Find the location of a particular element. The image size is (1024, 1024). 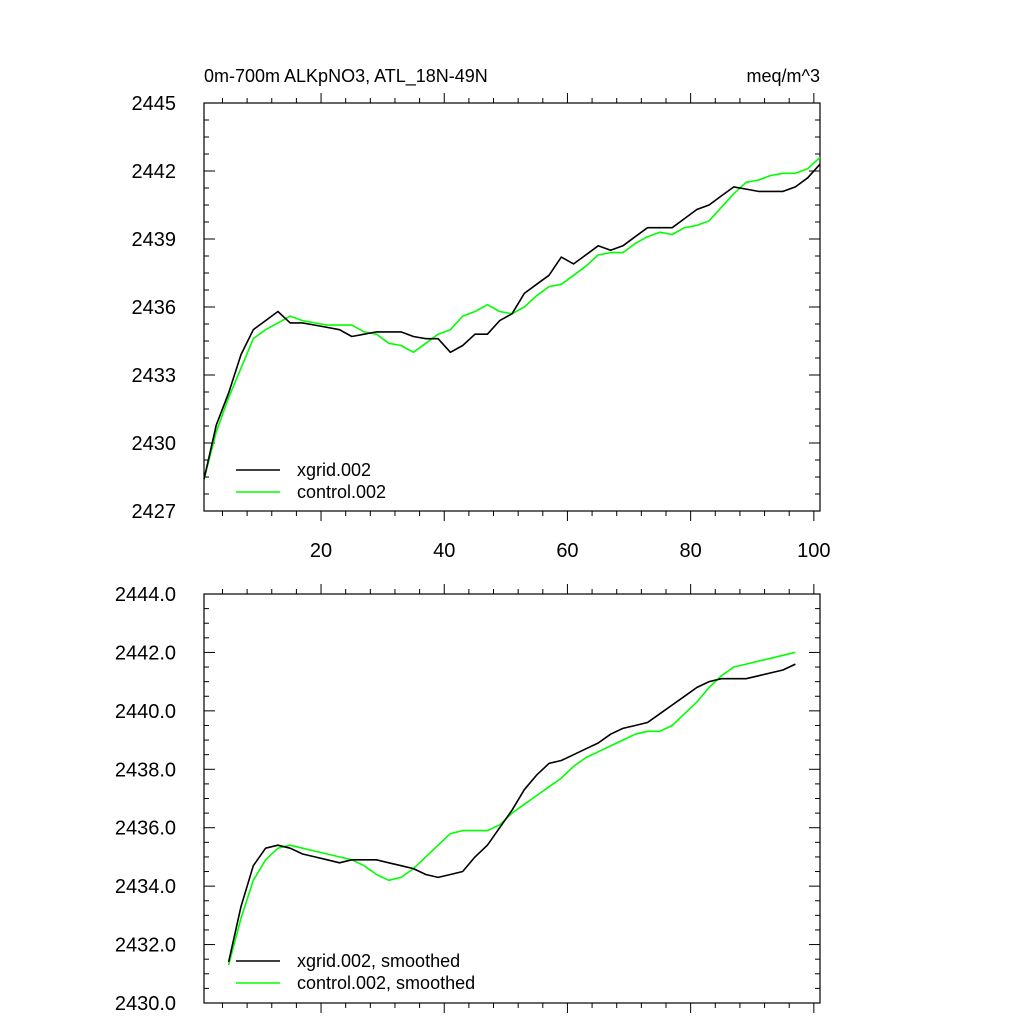

x-tick-label: 20 is located at coordinates (321, 551).